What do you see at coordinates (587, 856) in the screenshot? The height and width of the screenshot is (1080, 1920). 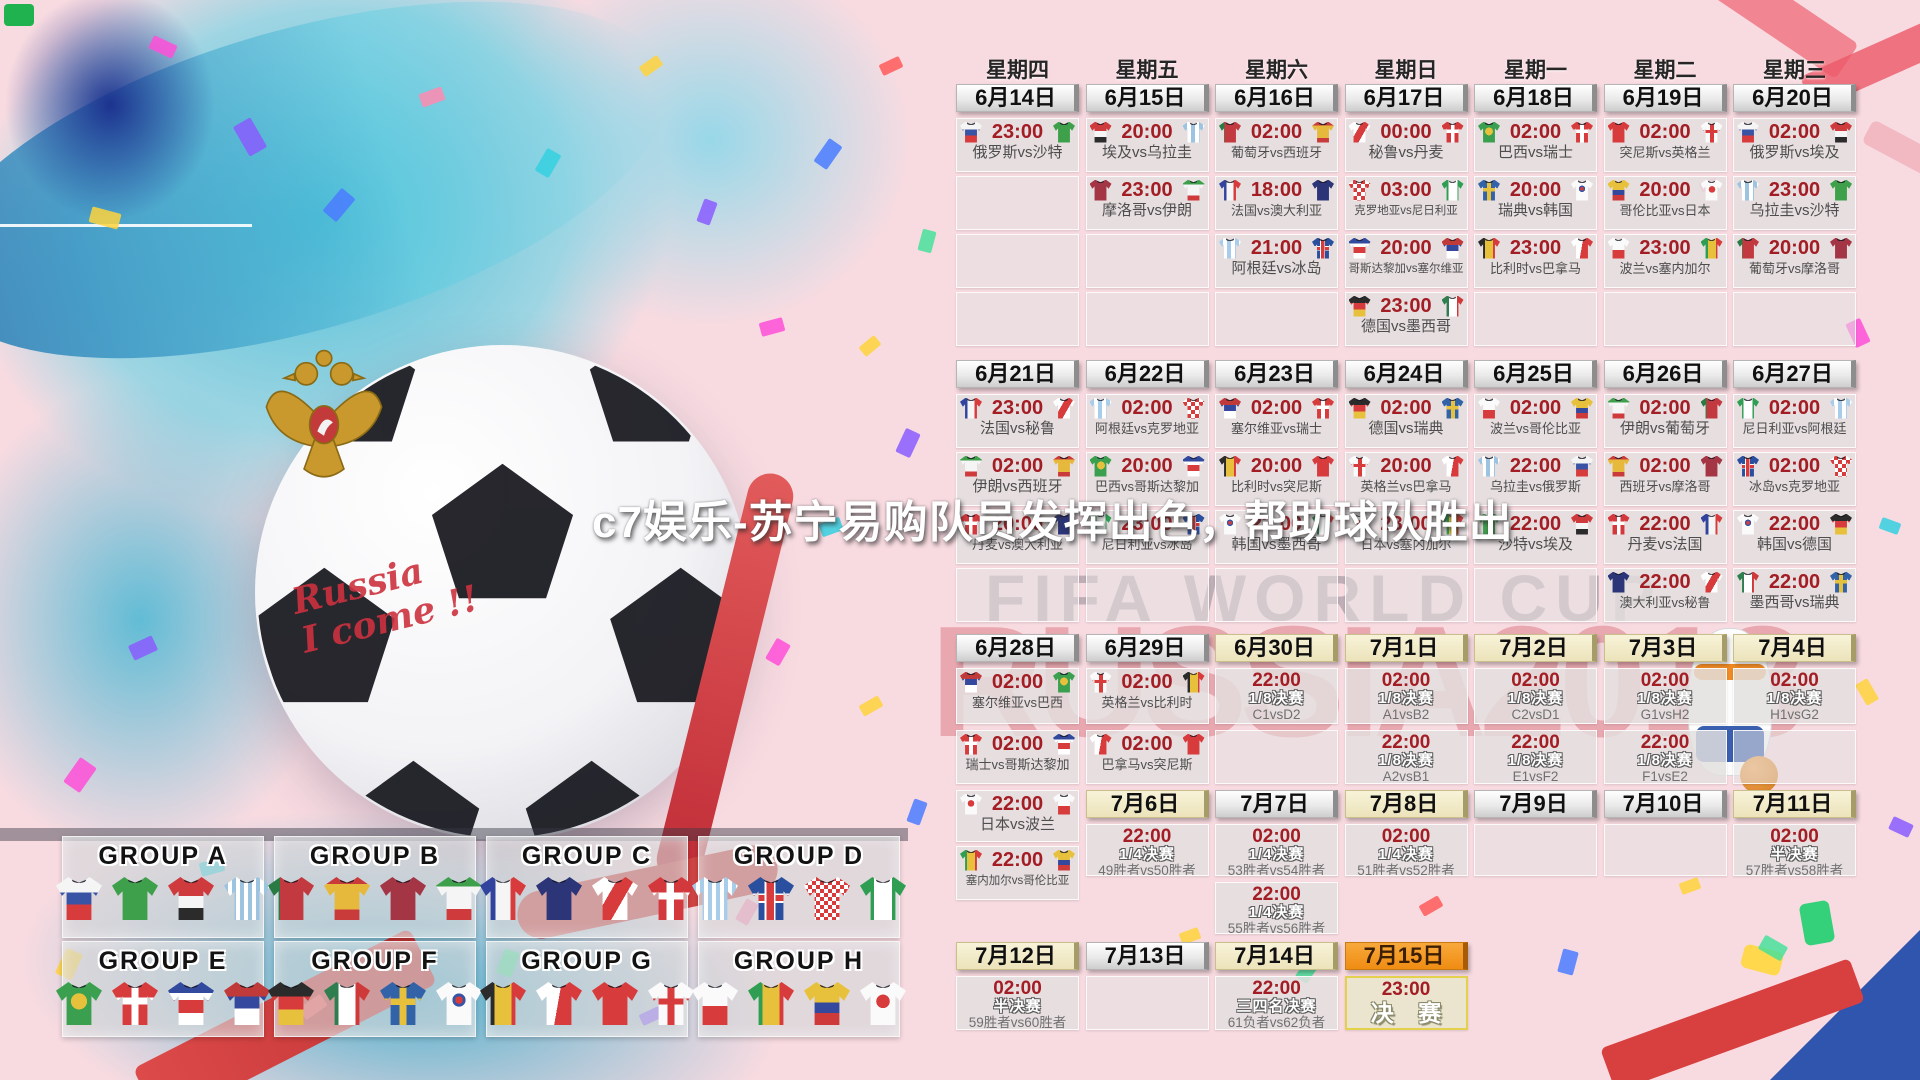 I see `group-title: GROUP C` at bounding box center [587, 856].